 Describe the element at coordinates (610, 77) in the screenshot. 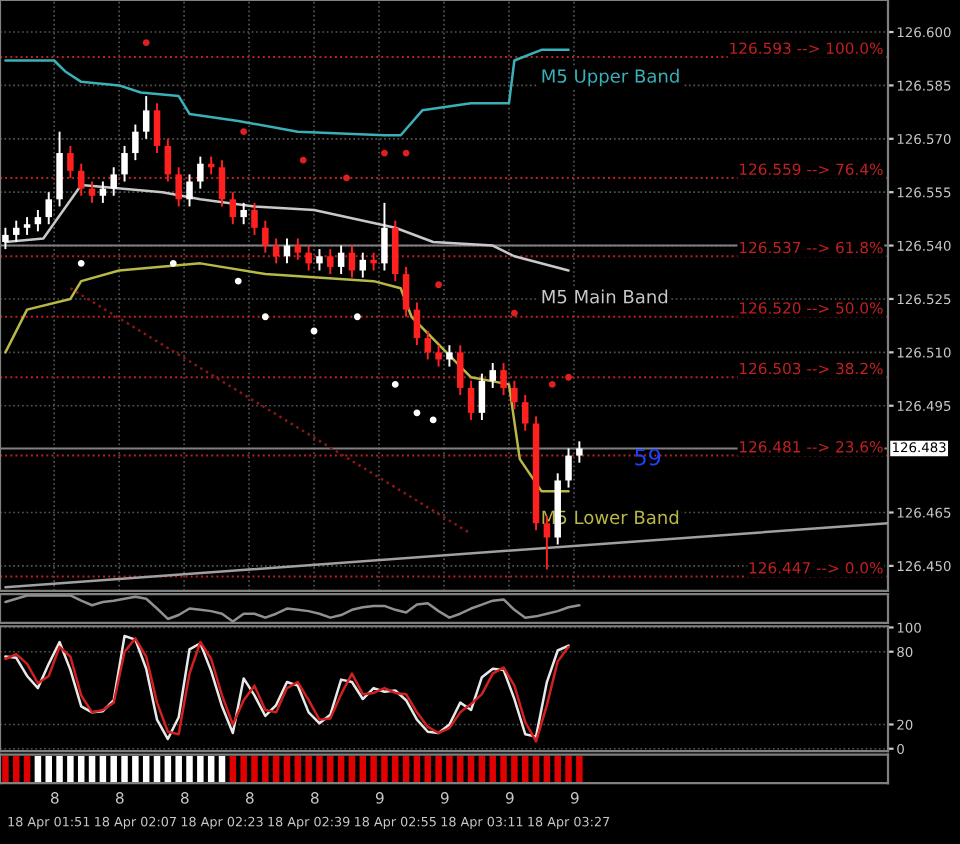

I see `series-label: M5 Upper Band` at that location.